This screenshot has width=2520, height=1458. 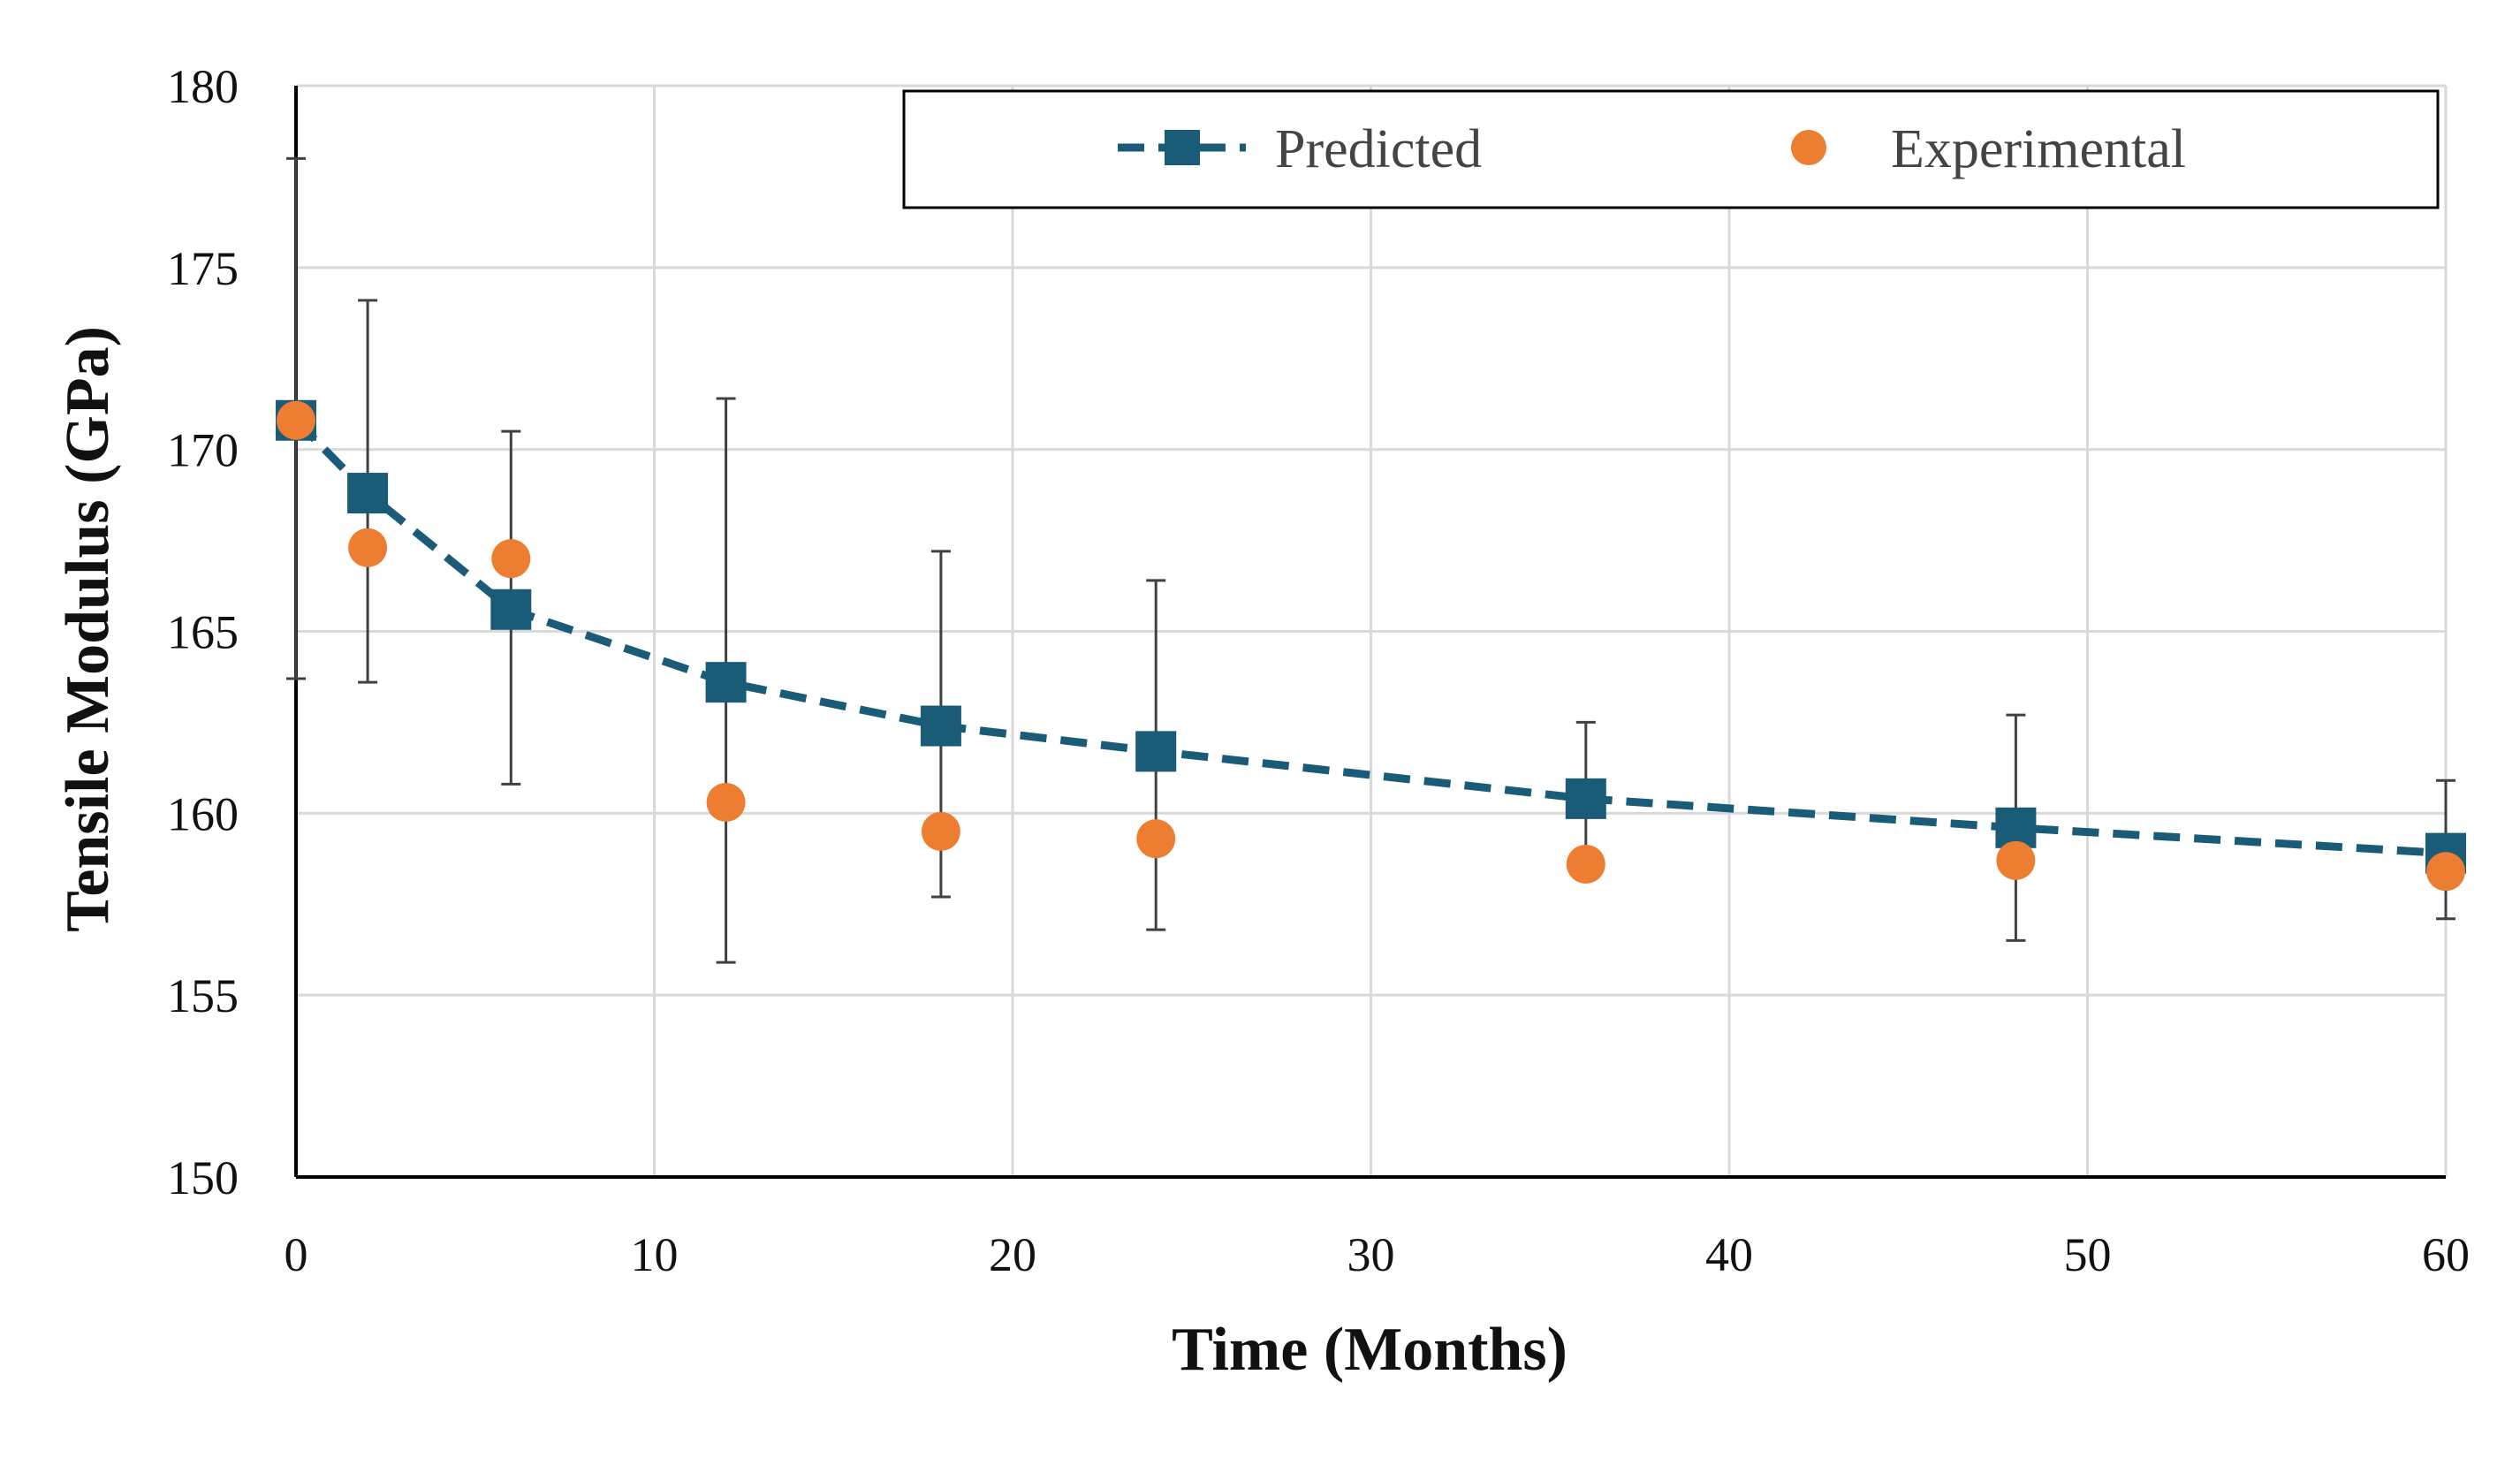 I want to click on x-tick-label: 30, so click(x=1371, y=1254).